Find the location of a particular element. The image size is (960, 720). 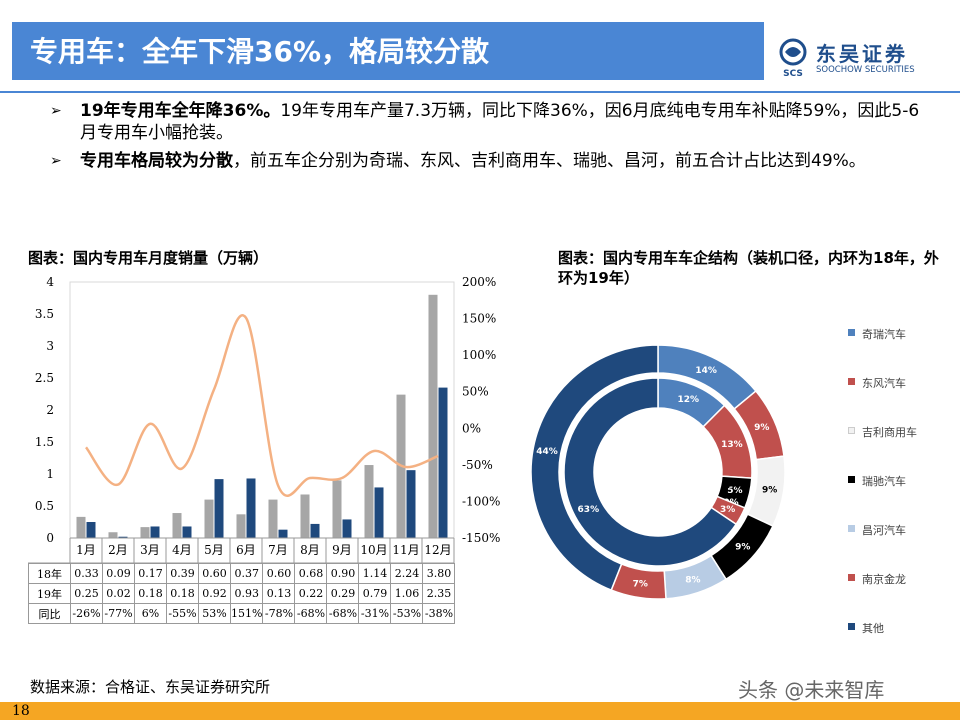

y-tick-label: 1 is located at coordinates (50, 474).